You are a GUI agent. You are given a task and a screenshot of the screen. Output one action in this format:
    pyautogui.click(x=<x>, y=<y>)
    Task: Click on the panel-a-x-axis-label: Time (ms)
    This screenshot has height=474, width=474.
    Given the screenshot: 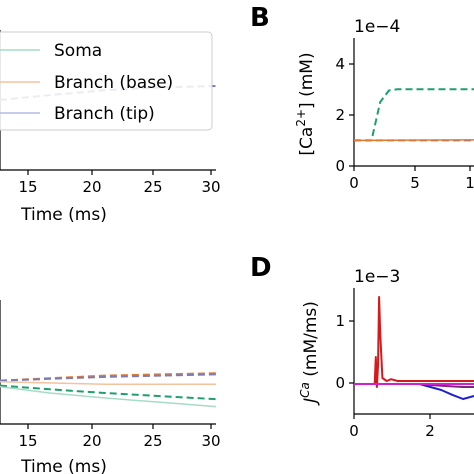 What is the action you would take?
    pyautogui.click(x=63, y=215)
    